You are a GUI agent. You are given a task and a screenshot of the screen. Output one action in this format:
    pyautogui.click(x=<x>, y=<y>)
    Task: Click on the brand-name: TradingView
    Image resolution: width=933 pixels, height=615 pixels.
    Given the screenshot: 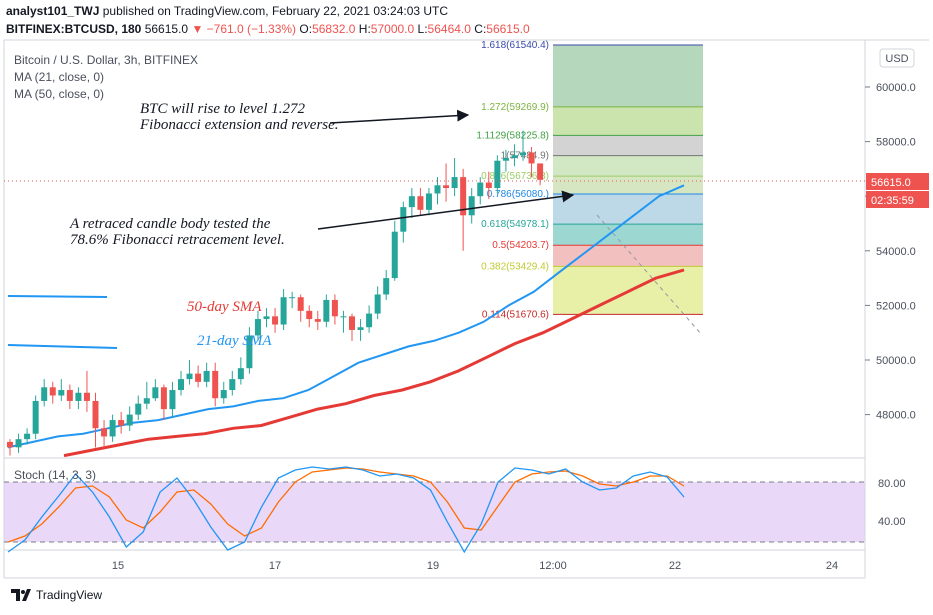 What is the action you would take?
    pyautogui.click(x=69, y=595)
    